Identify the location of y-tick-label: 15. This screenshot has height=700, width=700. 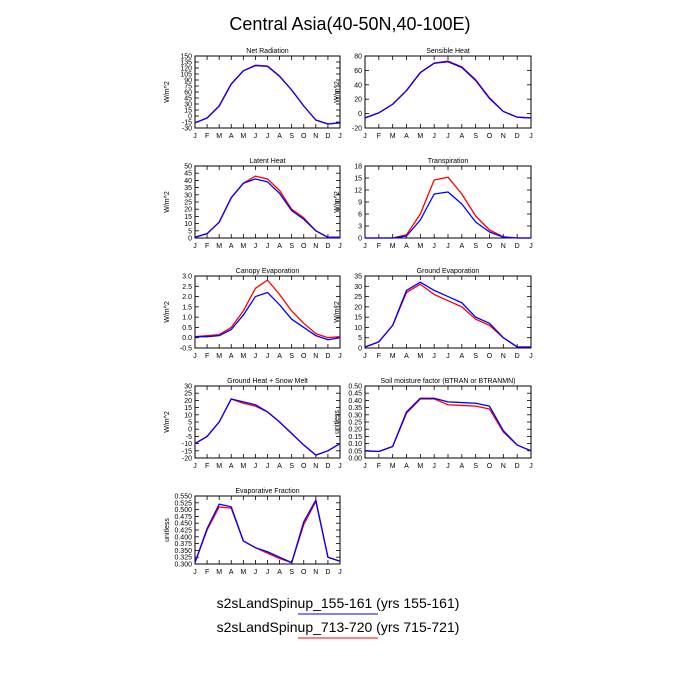
(188, 217).